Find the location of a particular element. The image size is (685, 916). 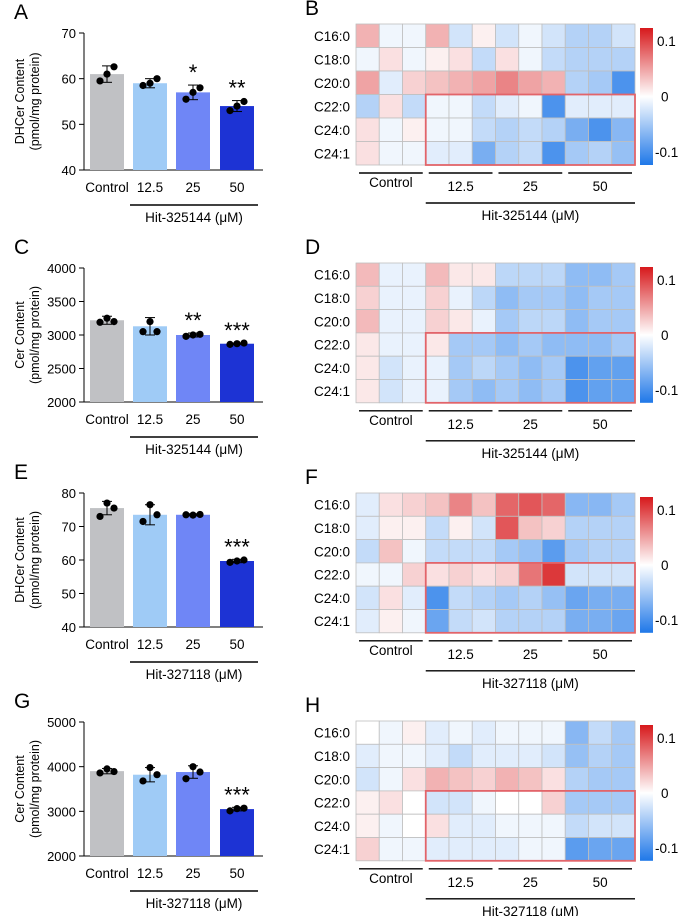

y-tick-label: 40 is located at coordinates (69, 627).